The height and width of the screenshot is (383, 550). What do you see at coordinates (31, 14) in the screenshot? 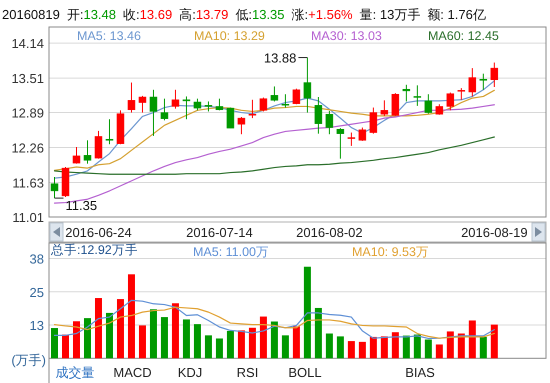
I see `text: 20160819` at bounding box center [31, 14].